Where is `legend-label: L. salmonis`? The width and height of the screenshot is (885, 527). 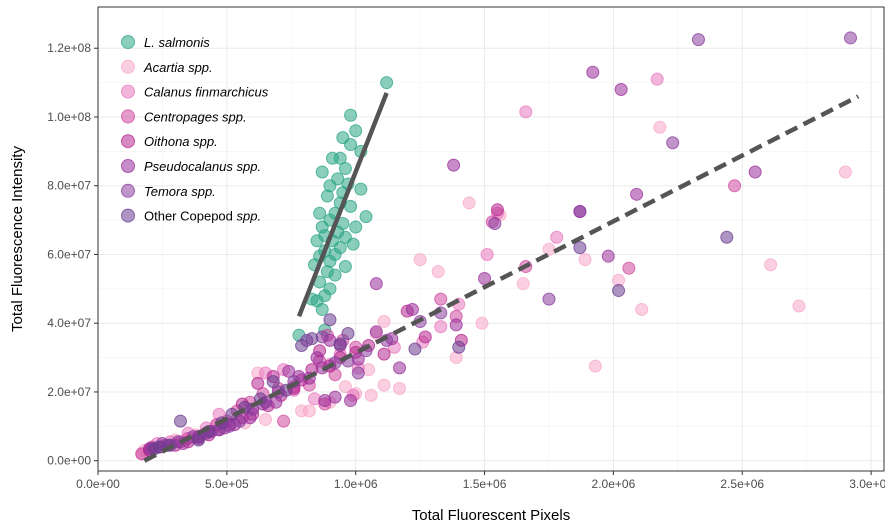
legend-label: L. salmonis is located at coordinates (177, 42).